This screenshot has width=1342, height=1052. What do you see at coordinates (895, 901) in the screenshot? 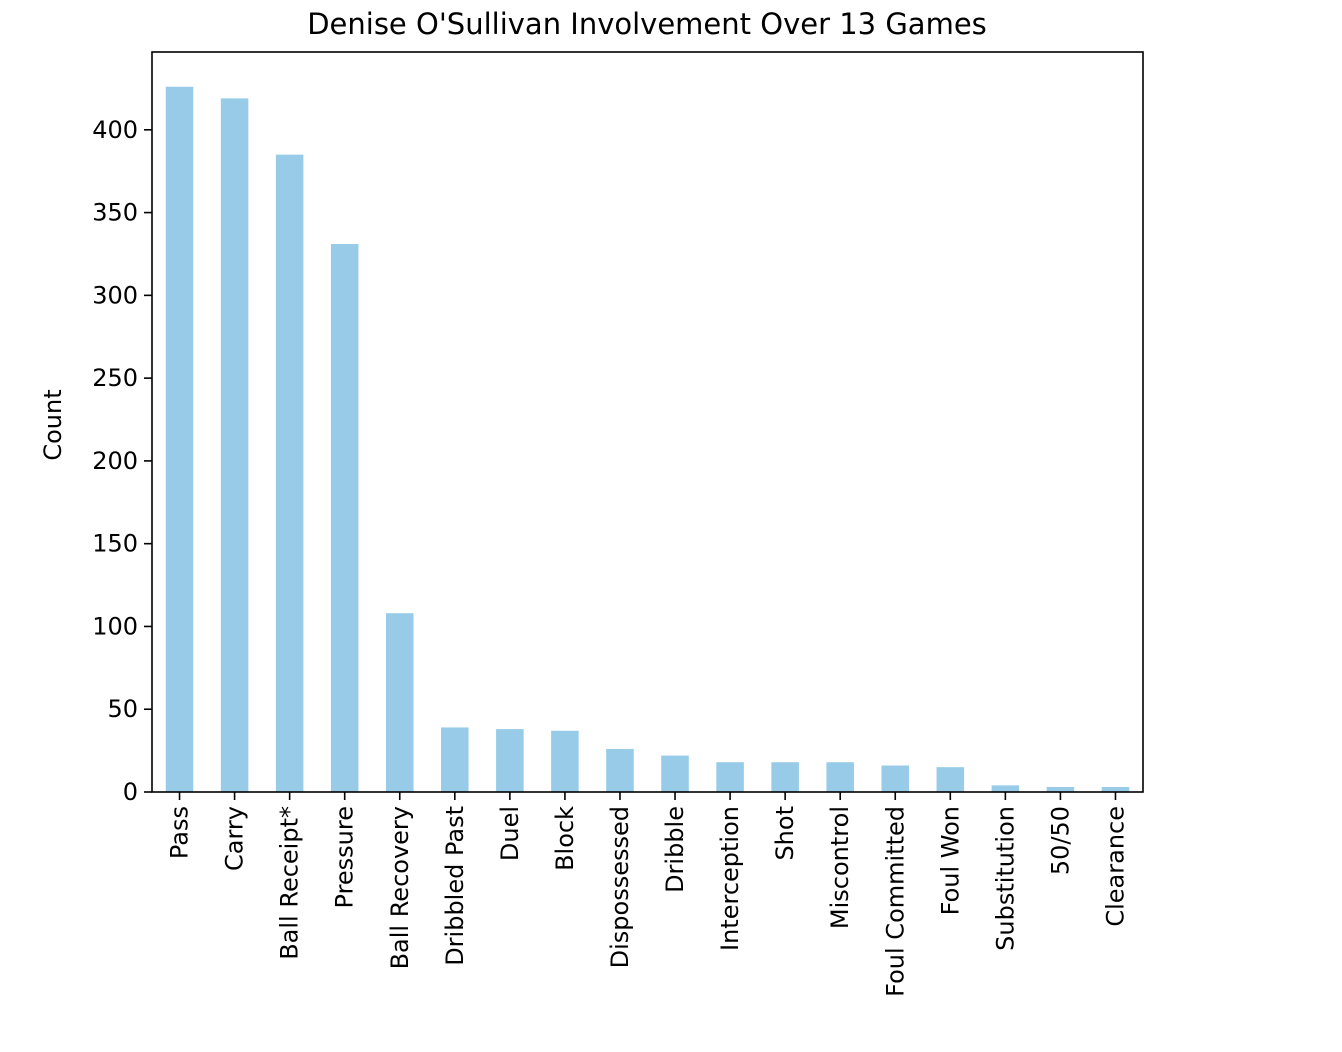
I see `x-tick-label: Foul Committed` at bounding box center [895, 901].